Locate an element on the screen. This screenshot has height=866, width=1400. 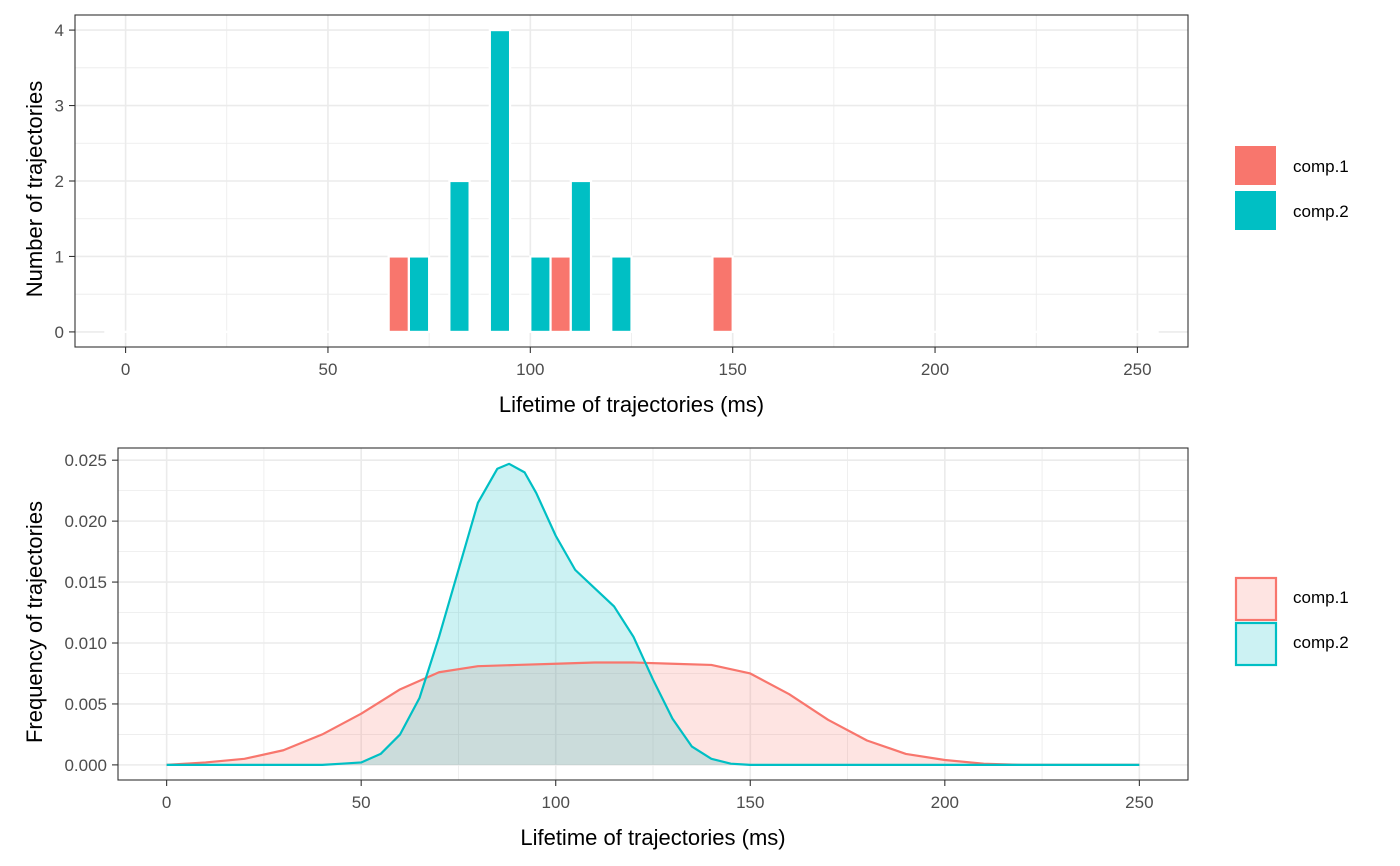
density-y-axis: 0.000 0.005 0.010 0.015 0.020 0.025 is located at coordinates (91, 613).